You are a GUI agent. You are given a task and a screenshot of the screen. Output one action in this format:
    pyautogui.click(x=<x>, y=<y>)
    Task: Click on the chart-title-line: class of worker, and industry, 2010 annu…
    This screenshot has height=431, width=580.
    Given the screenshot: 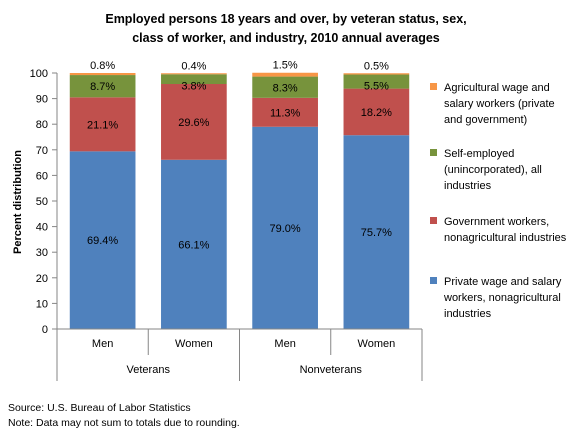 What is the action you would take?
    pyautogui.click(x=286, y=38)
    